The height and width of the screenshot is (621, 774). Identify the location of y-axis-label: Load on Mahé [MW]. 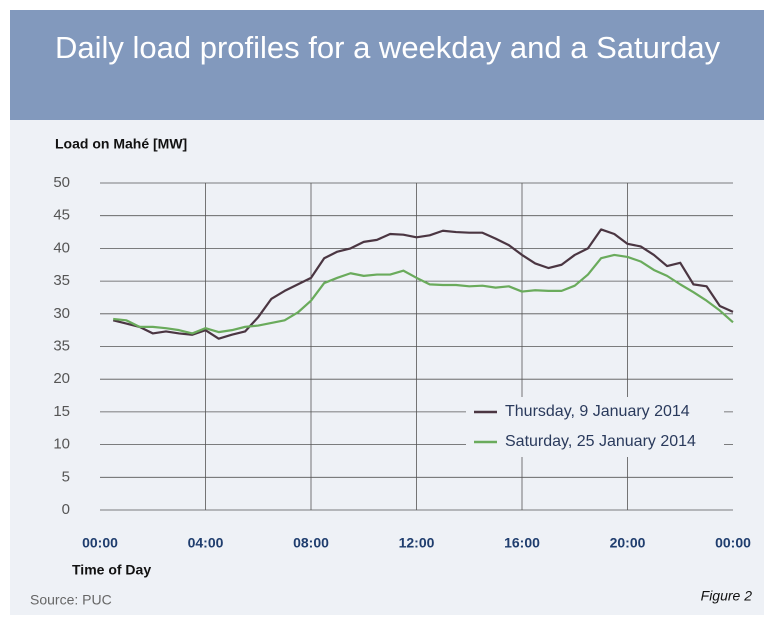
(121, 144).